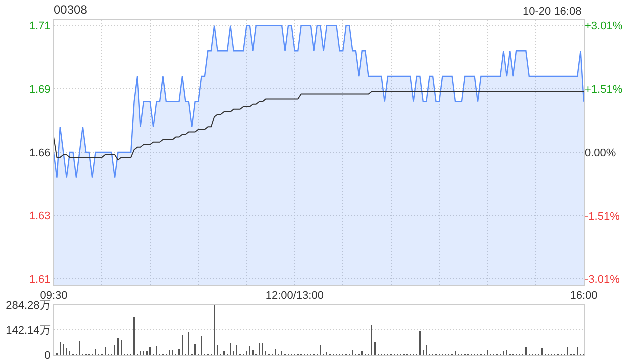 The image size is (640, 360). What do you see at coordinates (28, 306) in the screenshot?
I see `y-tick-label: 284.28万` at bounding box center [28, 306].